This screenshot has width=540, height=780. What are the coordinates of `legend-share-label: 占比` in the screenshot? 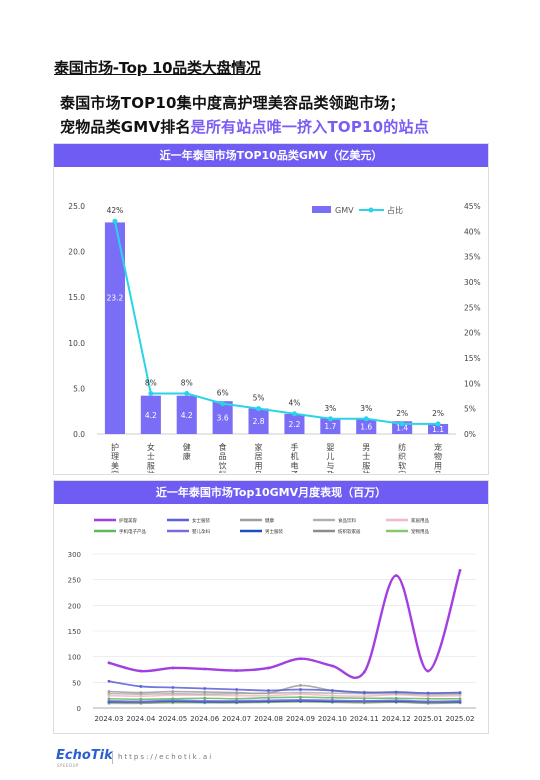 It's located at (395, 210).